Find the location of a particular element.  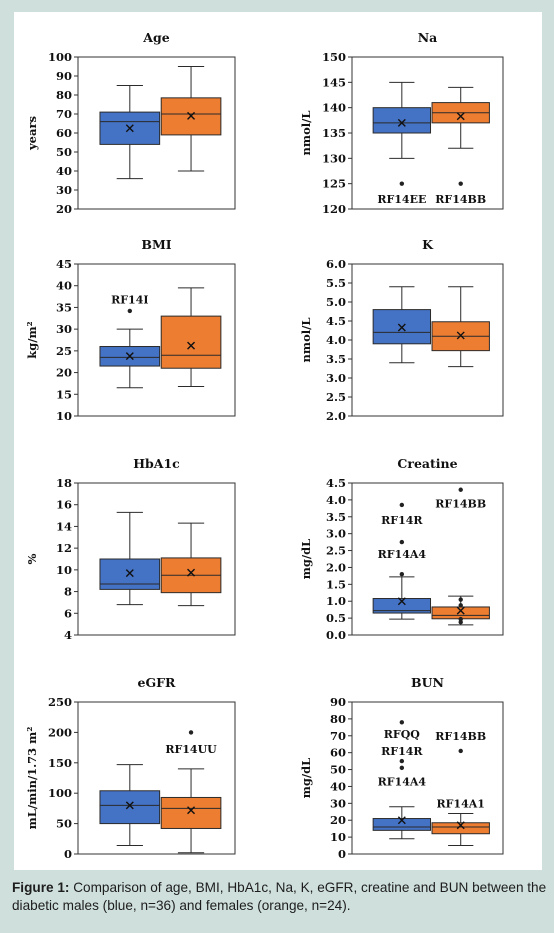

y-tick-label: 4.0 is located at coordinates (336, 500).